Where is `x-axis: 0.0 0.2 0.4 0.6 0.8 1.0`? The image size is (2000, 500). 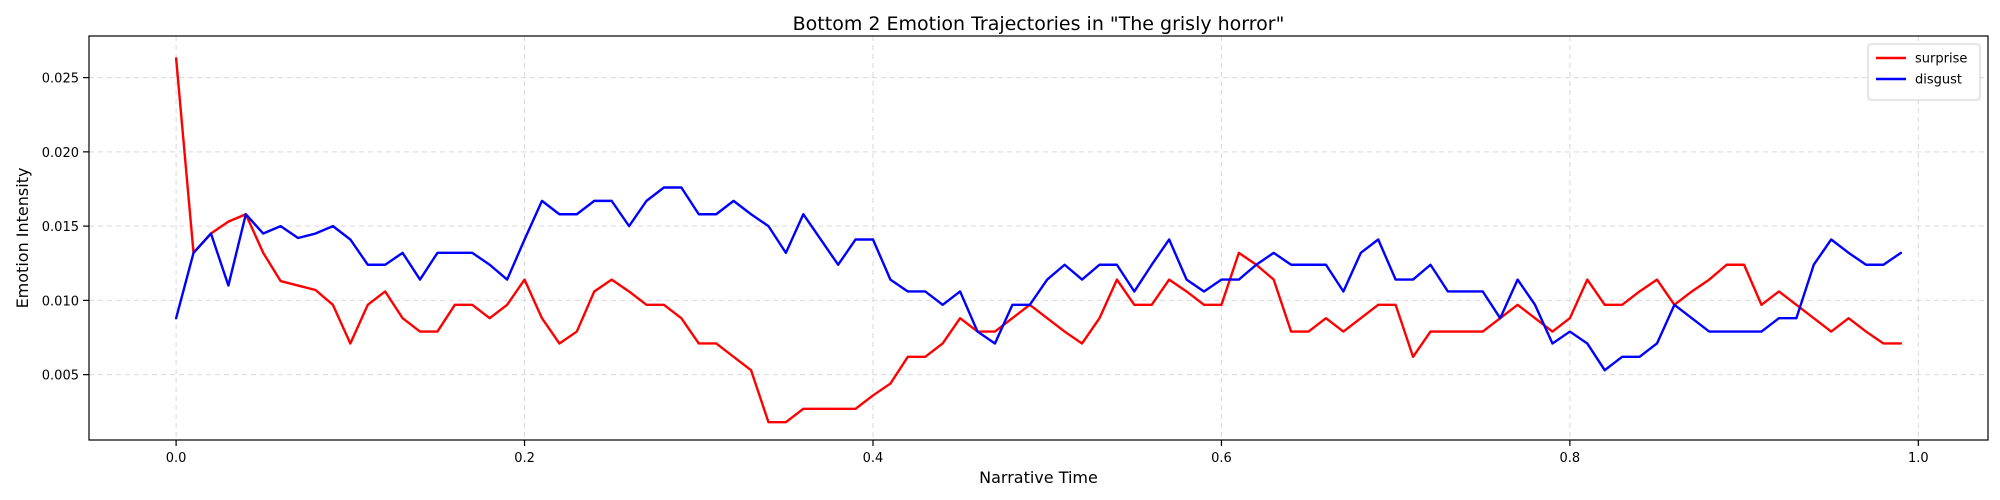
x-axis: 0.0 0.2 0.4 0.6 0.8 1.0 is located at coordinates (1047, 453).